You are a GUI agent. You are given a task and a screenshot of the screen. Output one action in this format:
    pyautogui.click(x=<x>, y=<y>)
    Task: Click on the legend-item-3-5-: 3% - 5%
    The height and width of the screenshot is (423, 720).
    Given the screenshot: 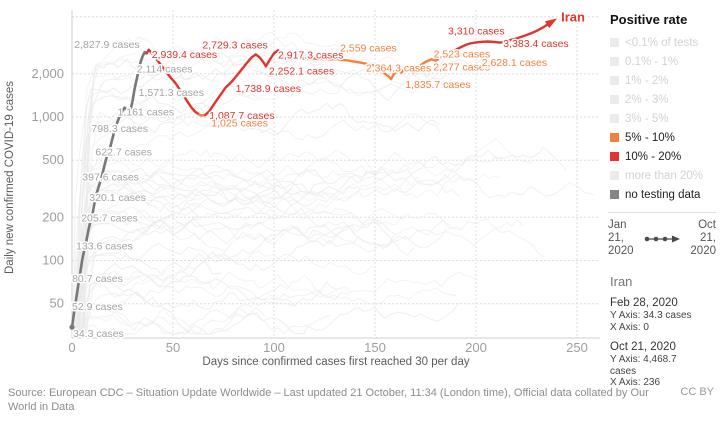 What is the action you would take?
    pyautogui.click(x=662, y=118)
    